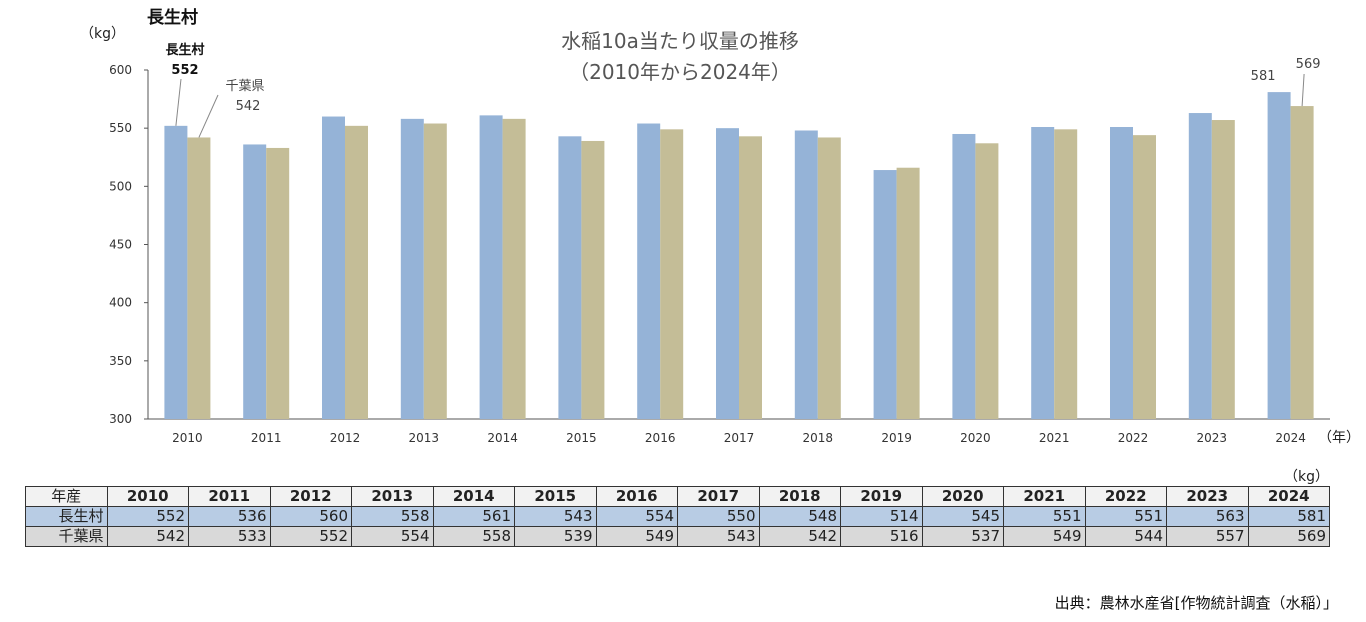  I want to click on annotation-label: 長生村, so click(184, 50).